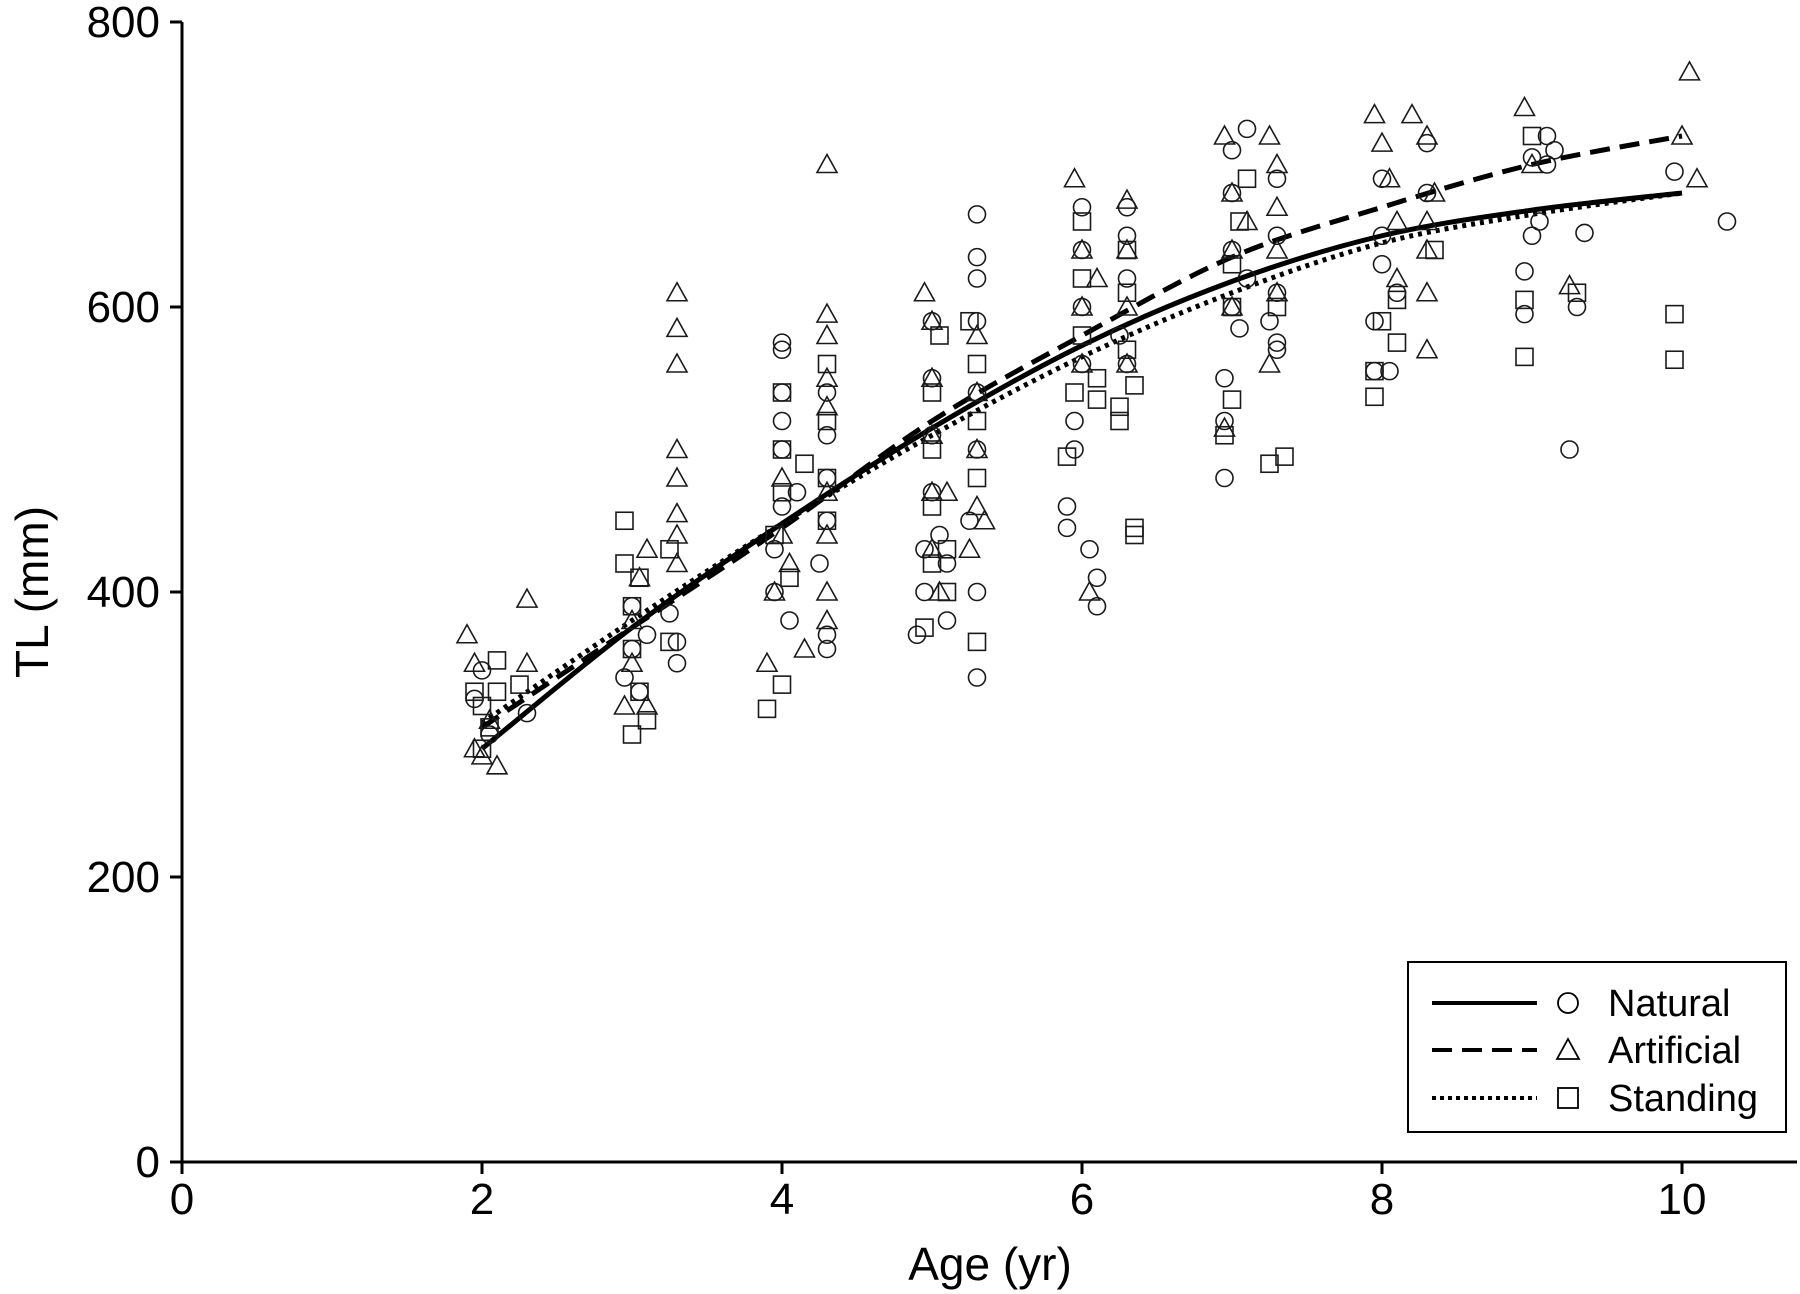  What do you see at coordinates (1597, 1047) in the screenshot?
I see `legend: Natural Artificial Standing` at bounding box center [1597, 1047].